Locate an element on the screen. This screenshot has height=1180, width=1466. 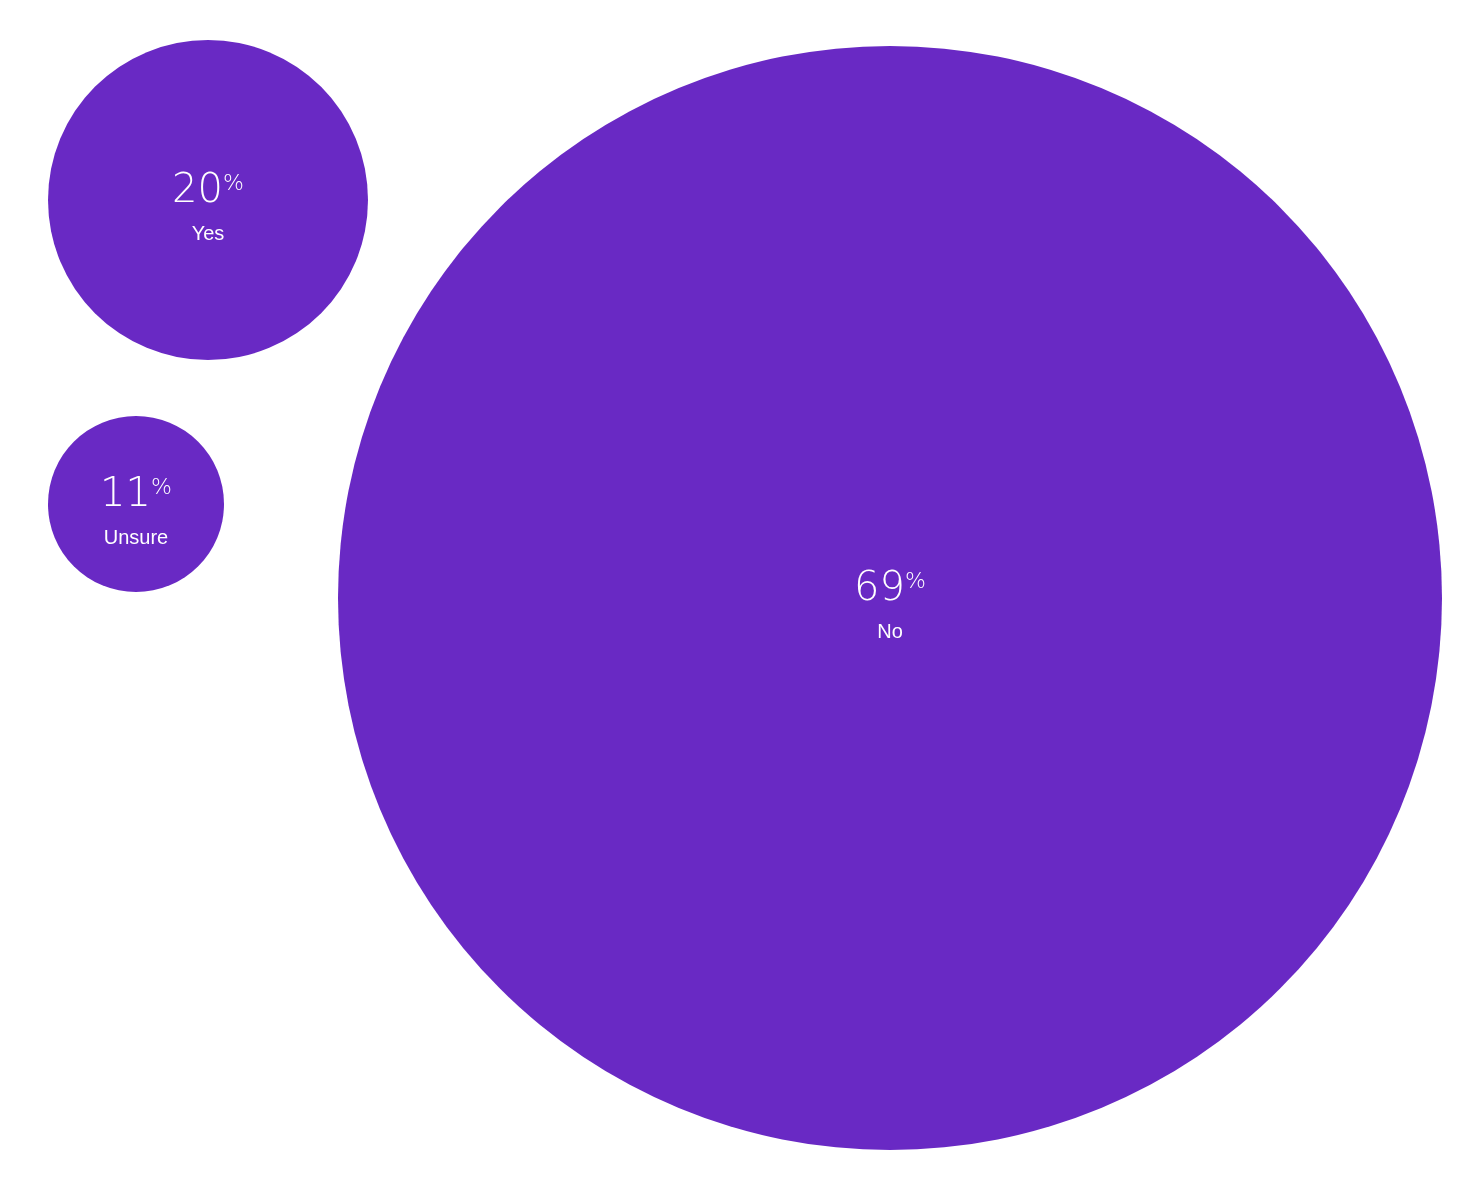
data-label: 69$^{%}$ is located at coordinates (890, 586).